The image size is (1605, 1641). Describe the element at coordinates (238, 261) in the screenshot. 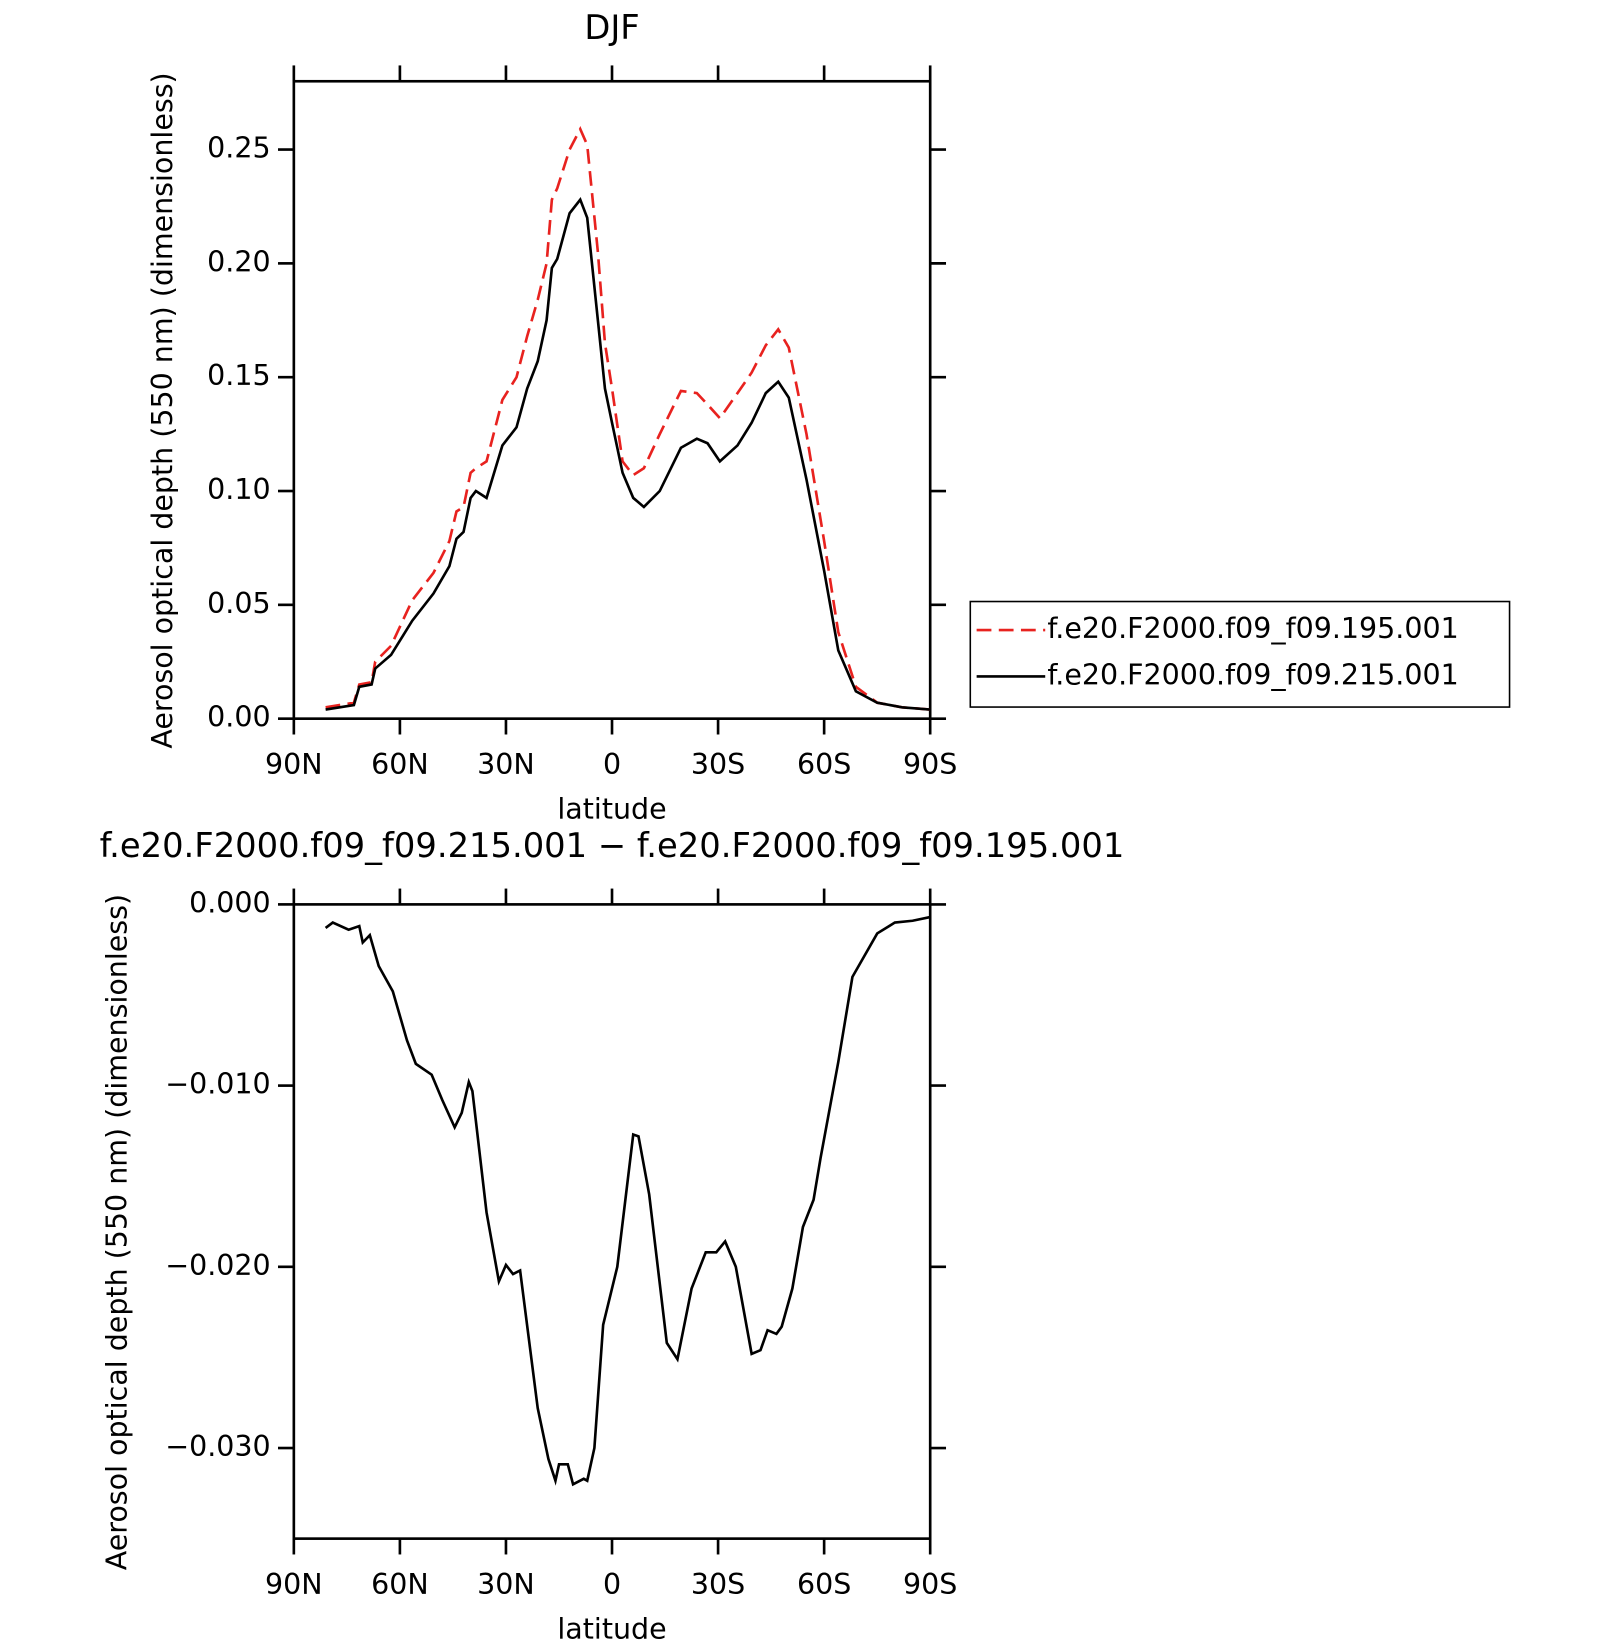

I see `y-tick-label: 0.20` at that location.